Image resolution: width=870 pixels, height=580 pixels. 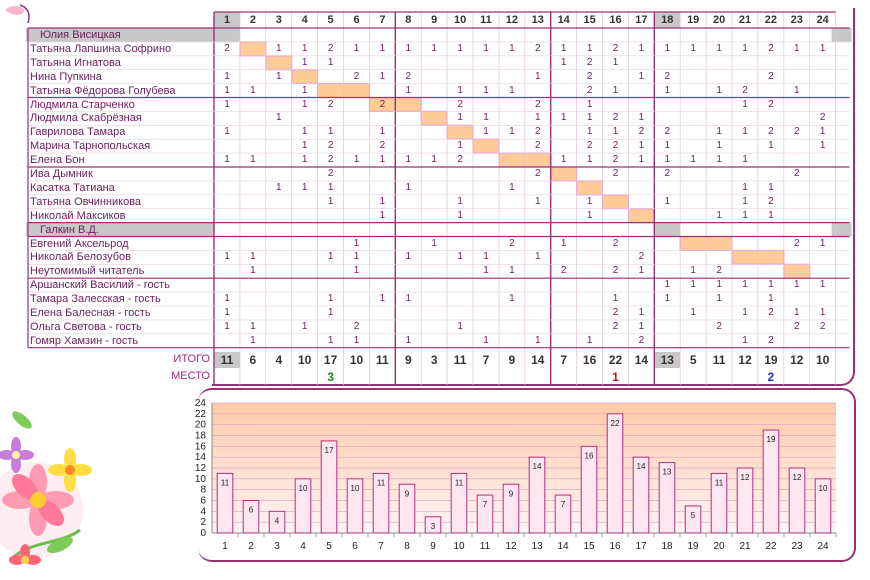 I want to click on total-shade, so click(x=667, y=360).